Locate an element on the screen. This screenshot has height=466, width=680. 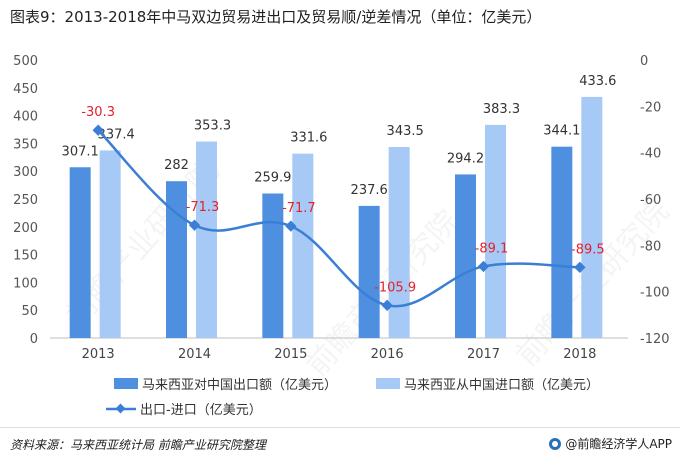
x-axis-tick-label: 2016 is located at coordinates (387, 354).